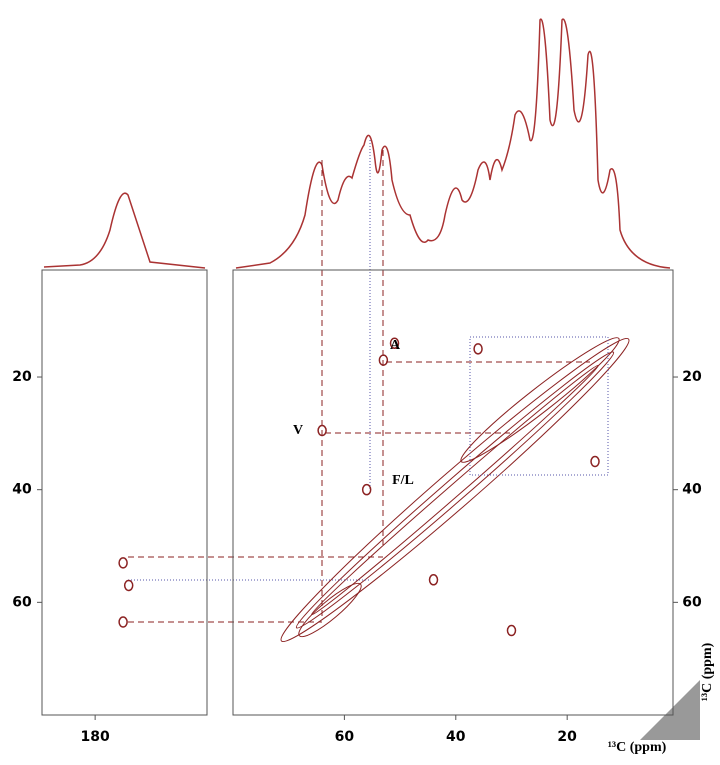 The height and width of the screenshot is (765, 720). What do you see at coordinates (298, 430) in the screenshot?
I see `peak-label: V` at bounding box center [298, 430].